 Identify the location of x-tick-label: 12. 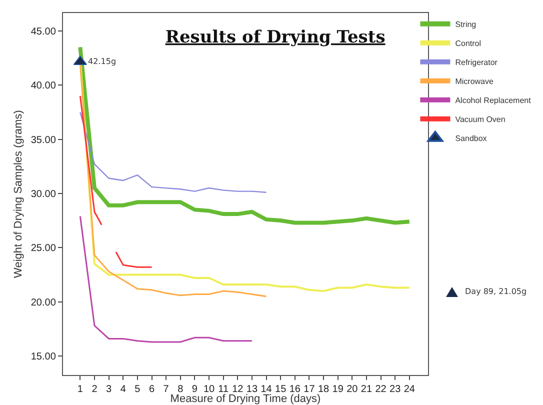
(238, 390).